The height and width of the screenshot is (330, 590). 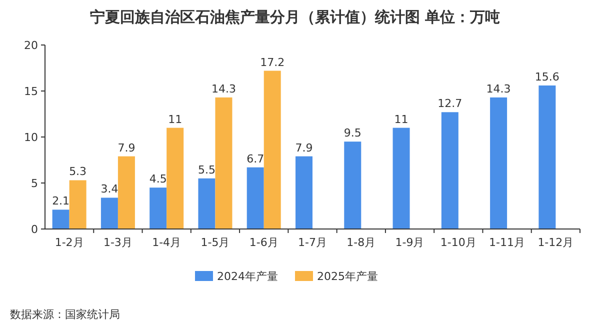 I want to click on y-tick-label: 20, so click(x=31, y=45).